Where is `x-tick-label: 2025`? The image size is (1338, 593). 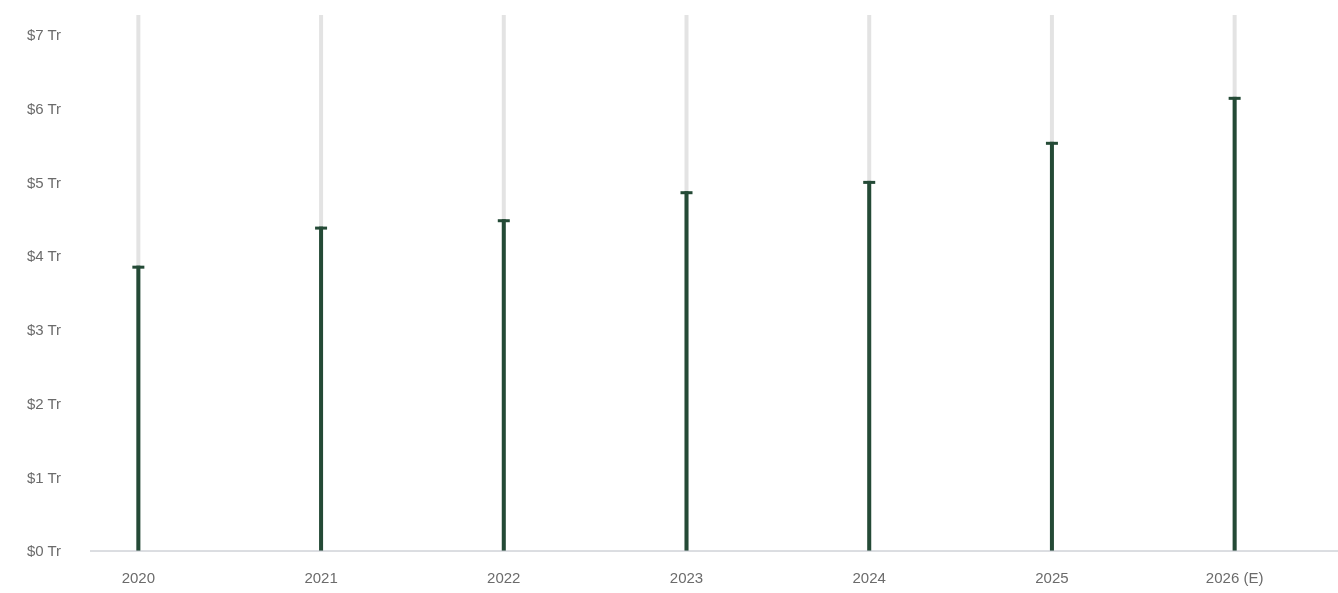
x-tick-label: 2025 is located at coordinates (1052, 577).